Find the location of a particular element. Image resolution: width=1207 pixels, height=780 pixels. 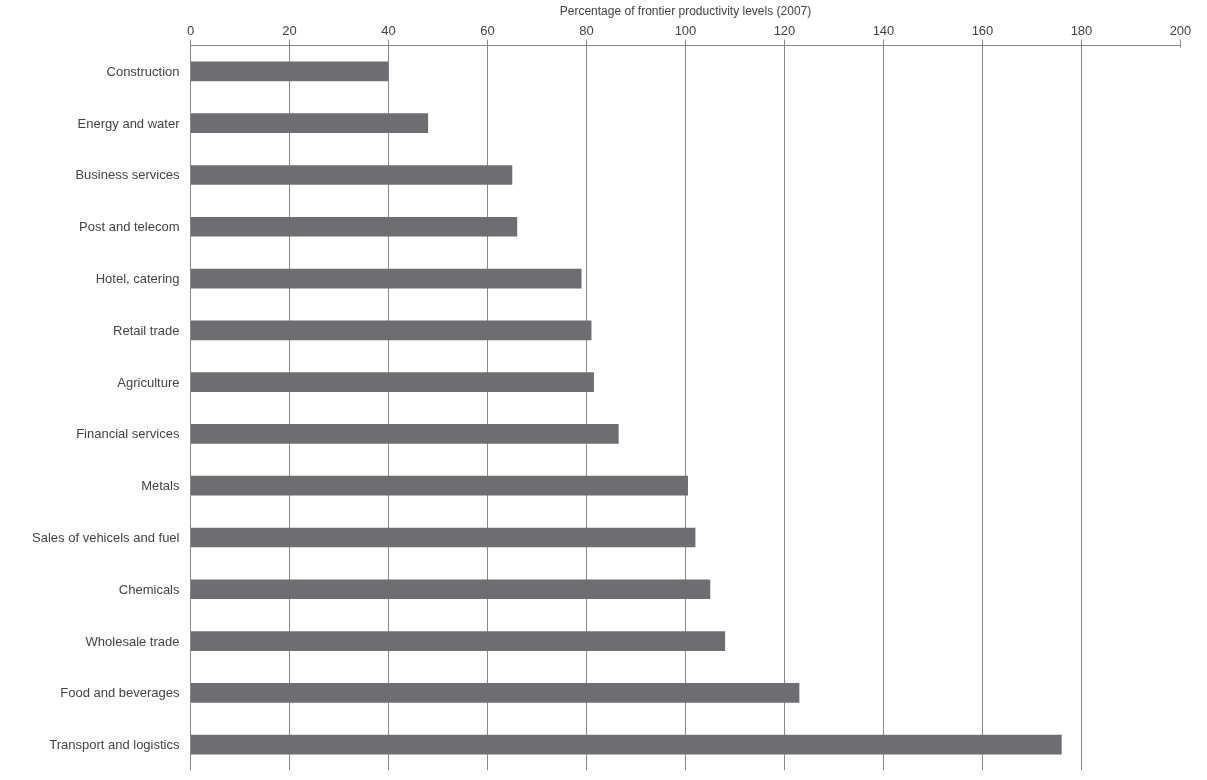

y-tick-label: Metals is located at coordinates (160, 486).